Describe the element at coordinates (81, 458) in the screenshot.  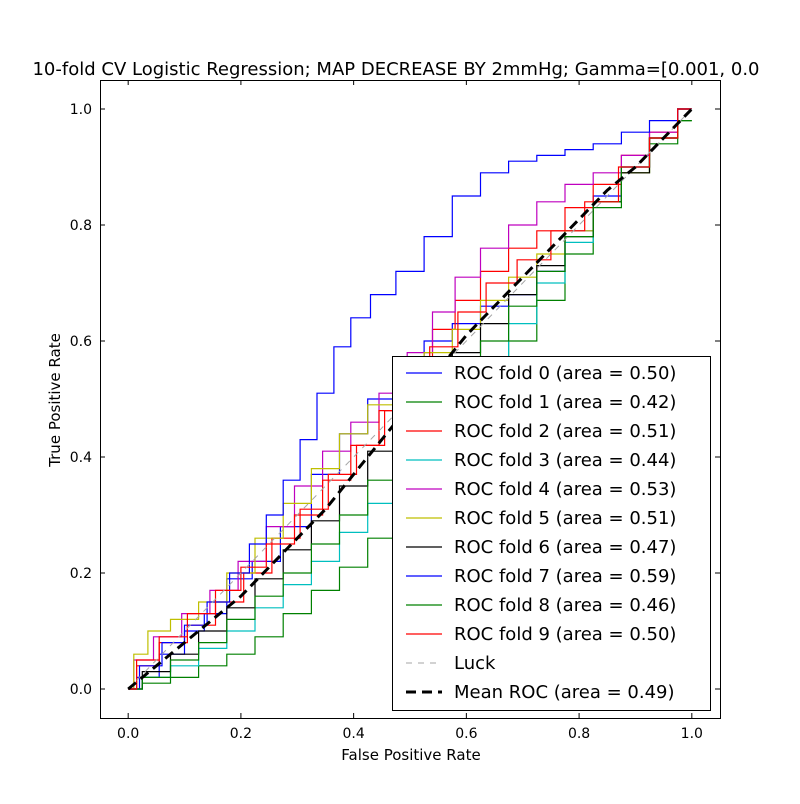
I see `y-tick-label: 0.4` at that location.